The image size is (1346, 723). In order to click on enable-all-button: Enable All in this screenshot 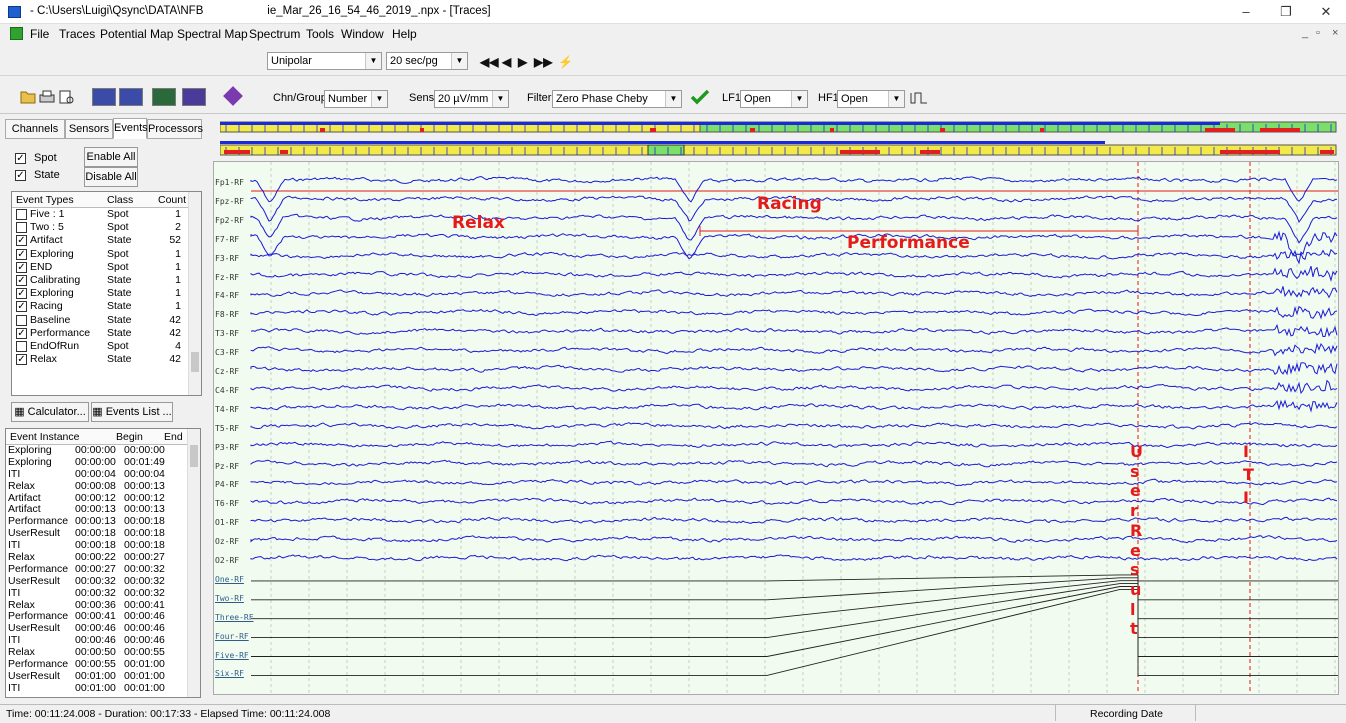, I will do `click(111, 157)`.